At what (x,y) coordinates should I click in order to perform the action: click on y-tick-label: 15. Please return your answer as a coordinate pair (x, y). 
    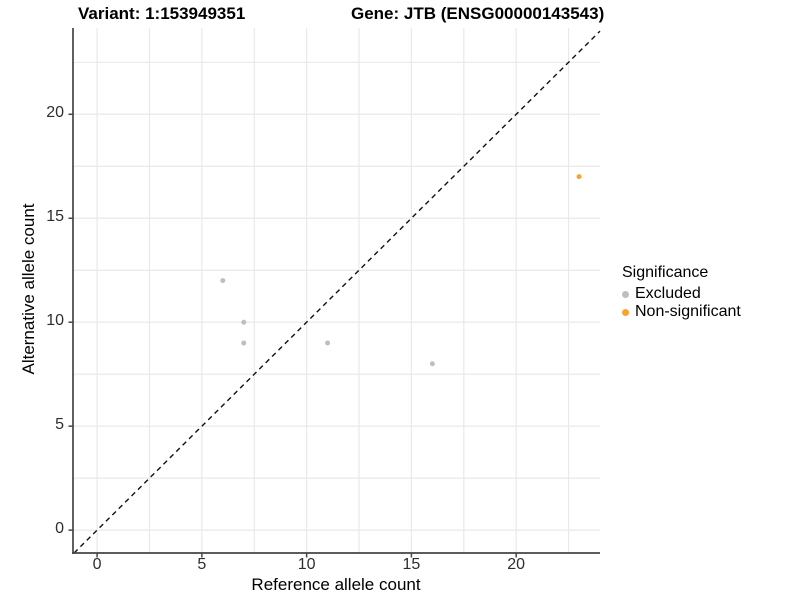
    Looking at the image, I should click on (55, 217).